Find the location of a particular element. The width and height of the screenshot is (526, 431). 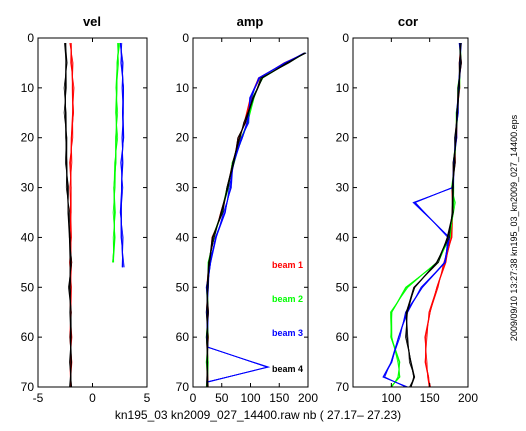

amp-title: amp is located at coordinates (250, 21).